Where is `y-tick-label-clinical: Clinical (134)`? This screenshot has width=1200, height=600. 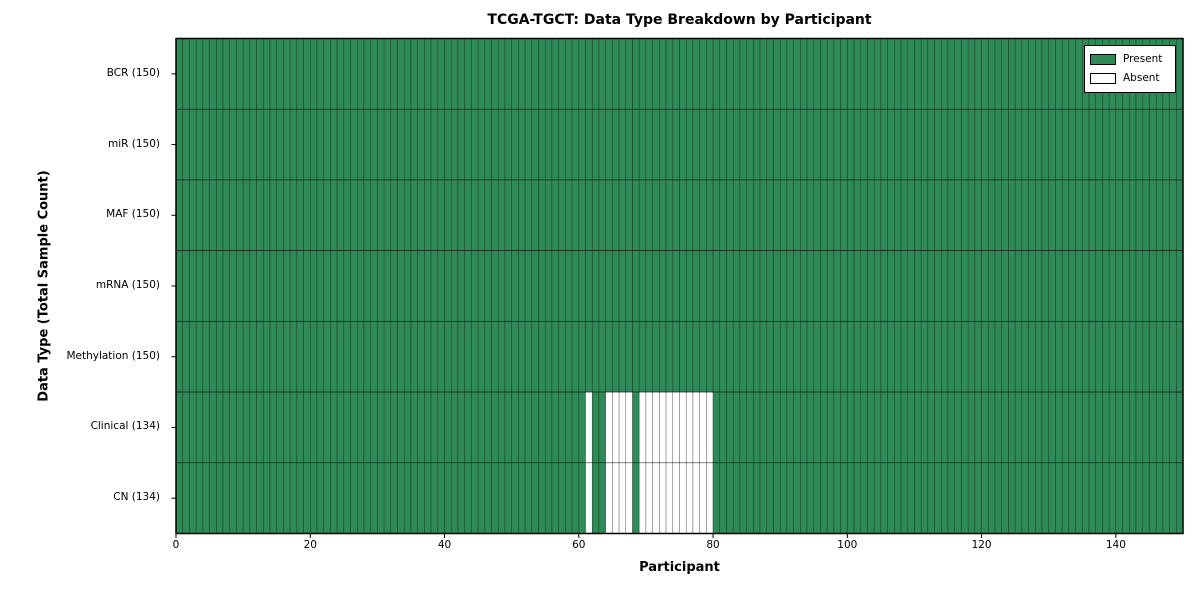
y-tick-label-clinical: Clinical (134) is located at coordinates (125, 426).